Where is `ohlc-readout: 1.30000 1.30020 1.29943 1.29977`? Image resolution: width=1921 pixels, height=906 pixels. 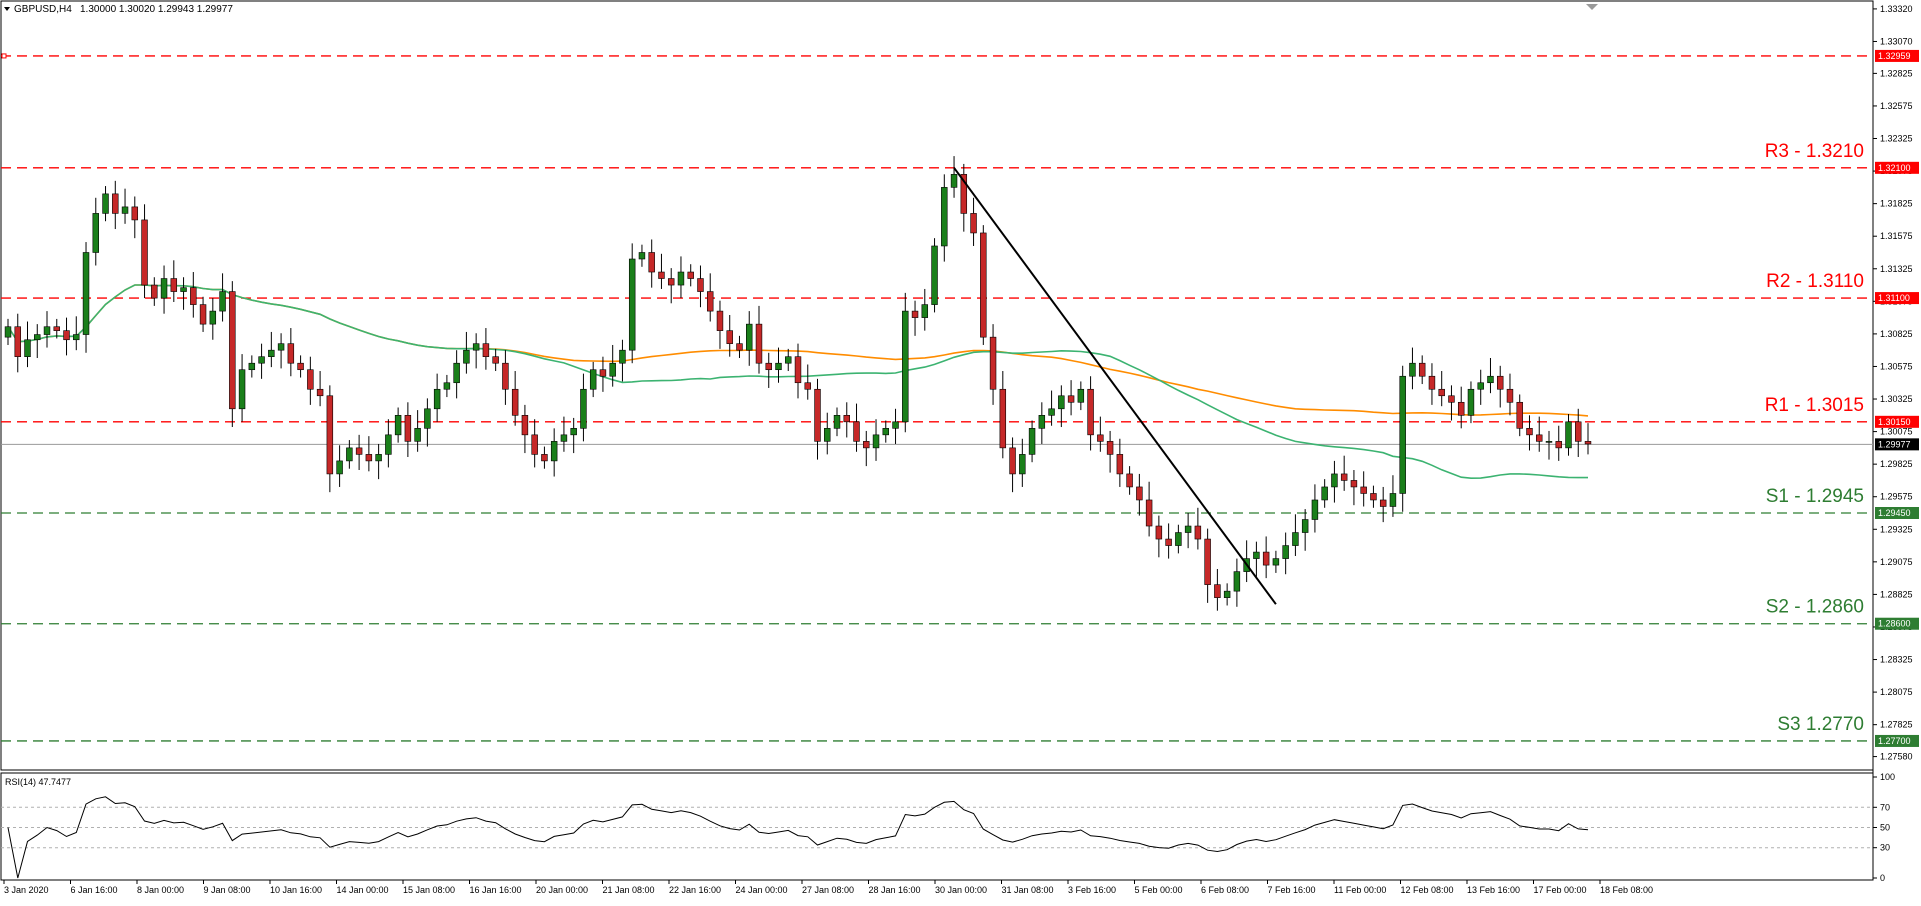
ohlc-readout: 1.30000 1.30020 1.29943 1.29977 is located at coordinates (156, 9).